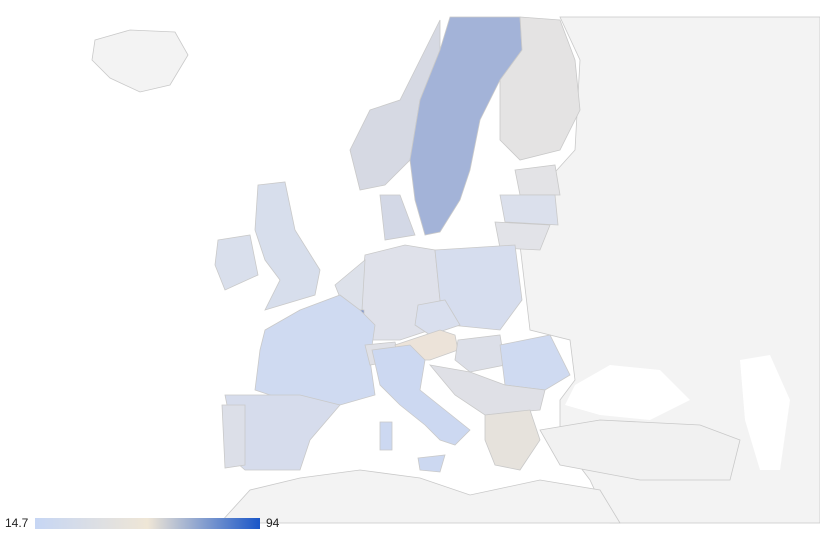 Image resolution: width=820 pixels, height=542 pixels. Describe the element at coordinates (17, 523) in the screenshot. I see `legend-min: 14.7` at that location.